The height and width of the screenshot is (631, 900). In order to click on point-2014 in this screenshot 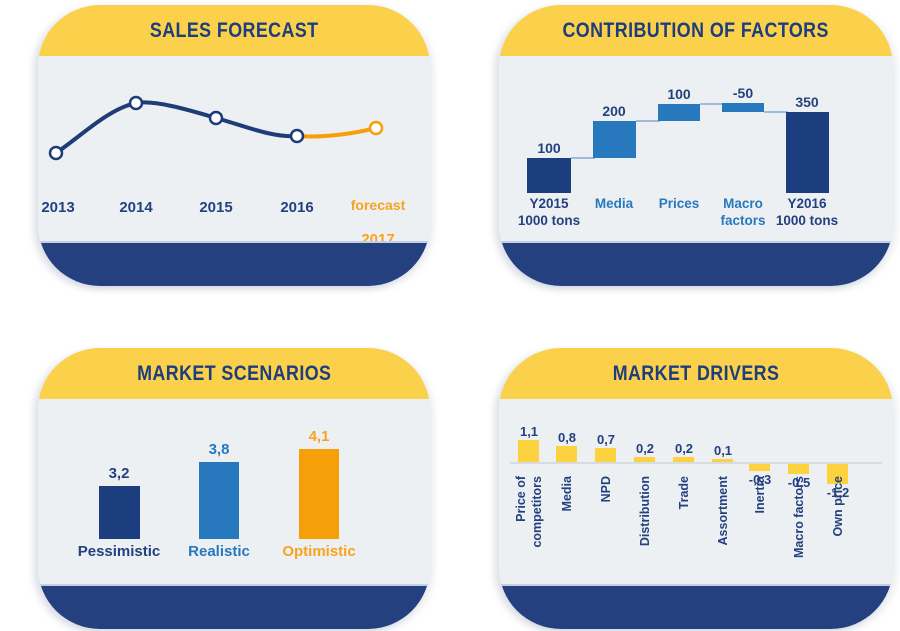, I will do `click(136, 103)`.